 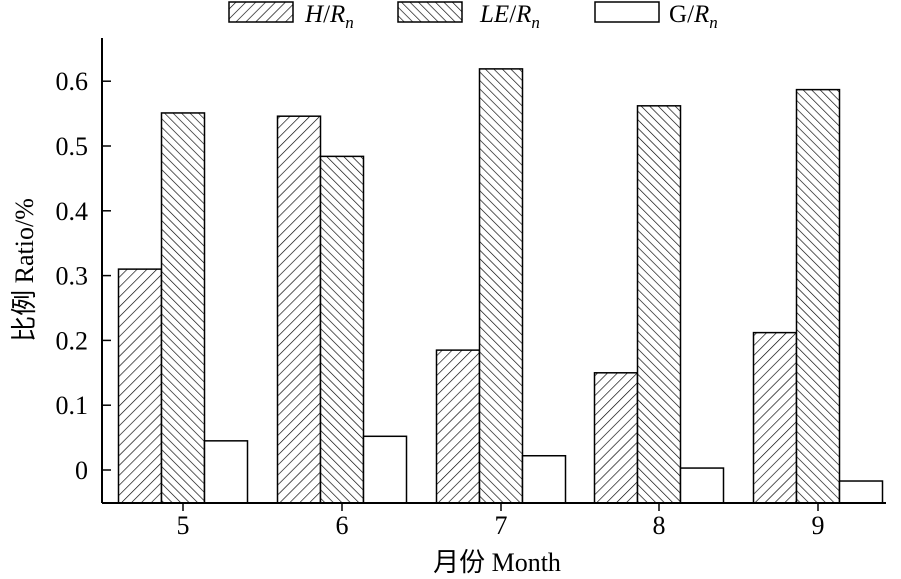 What do you see at coordinates (693, 16) in the screenshot?
I see `legend-label-g-rn: G/Rn` at bounding box center [693, 16].